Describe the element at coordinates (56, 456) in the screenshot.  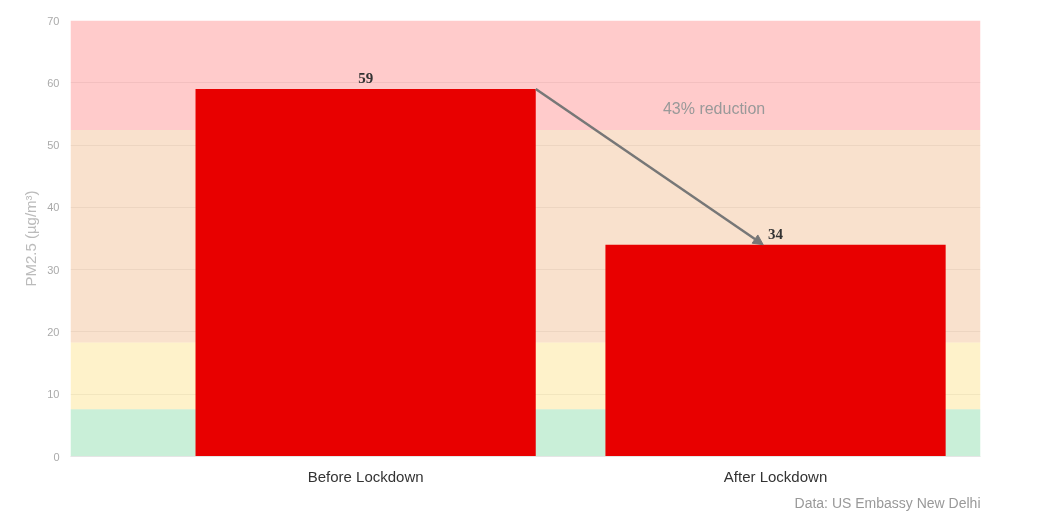
I see `y-tick-label: 0` at that location.